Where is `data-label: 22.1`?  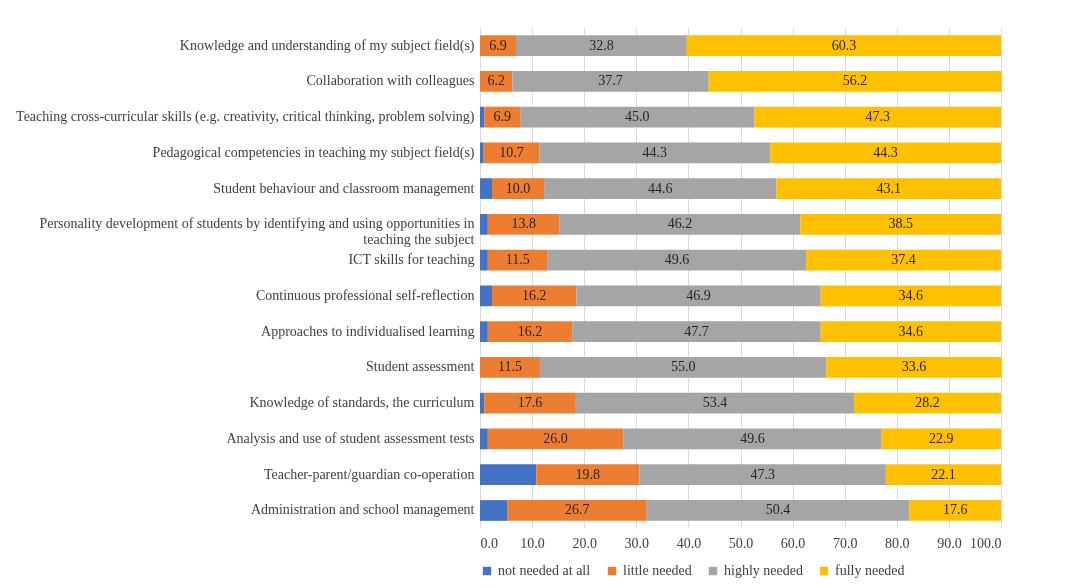 data-label: 22.1 is located at coordinates (943, 474).